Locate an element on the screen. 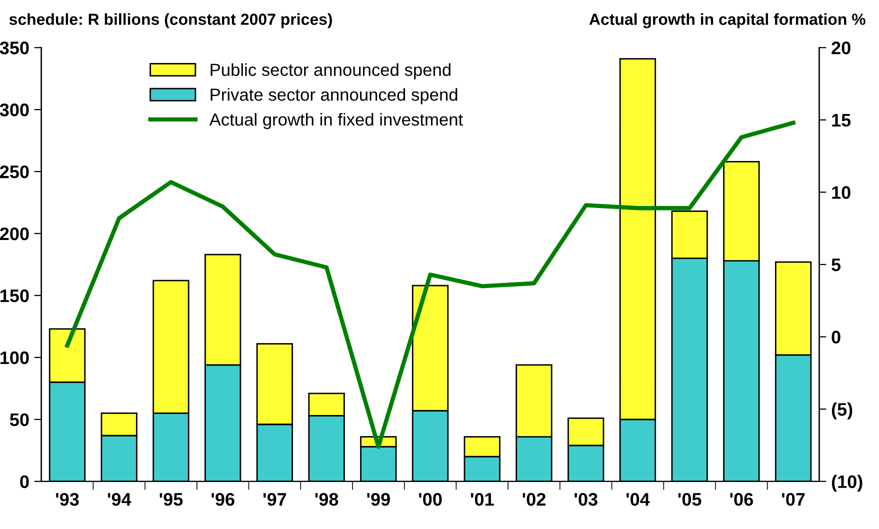  x-tick-label: '93 is located at coordinates (67, 499).